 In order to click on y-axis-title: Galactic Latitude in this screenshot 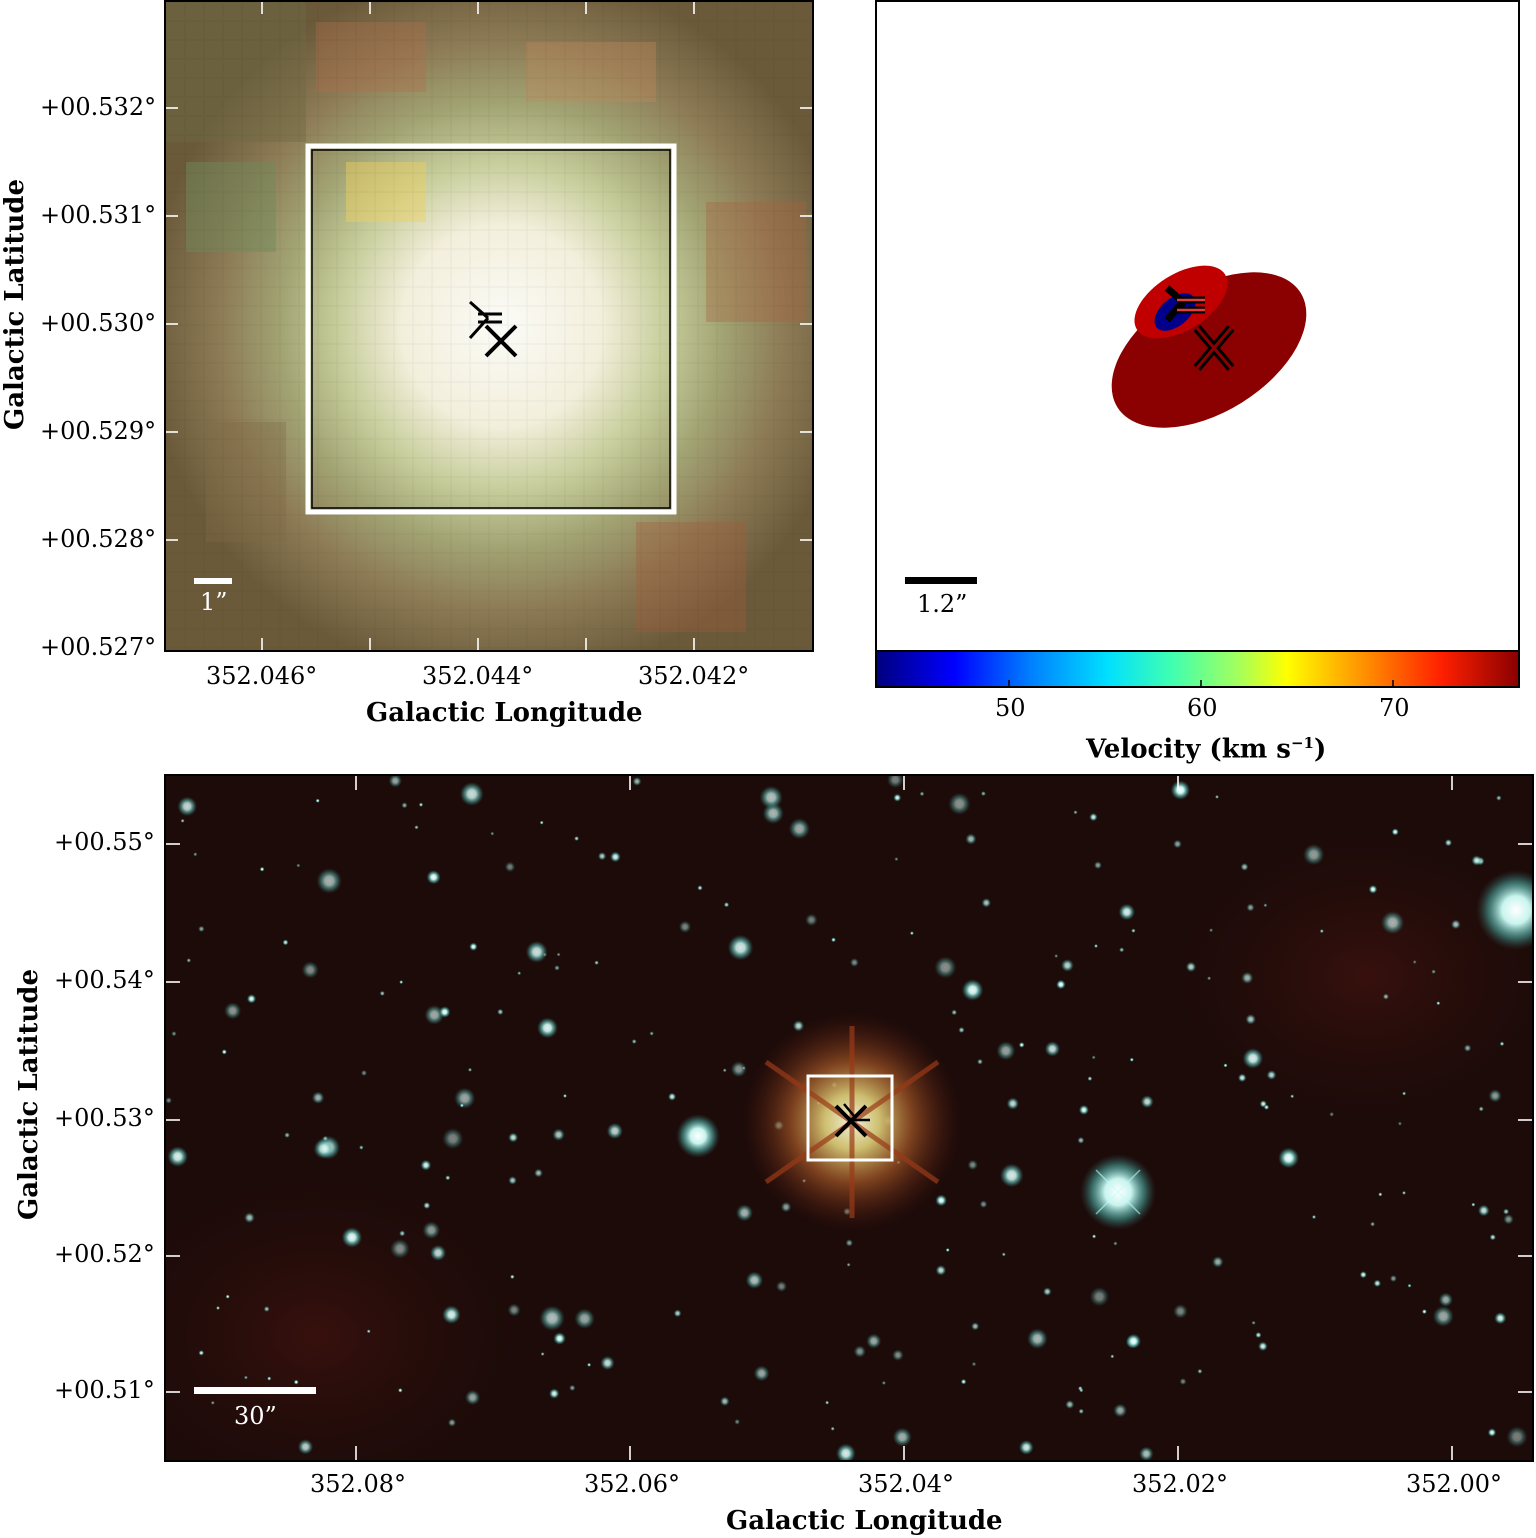, I will do `click(15, 304)`.